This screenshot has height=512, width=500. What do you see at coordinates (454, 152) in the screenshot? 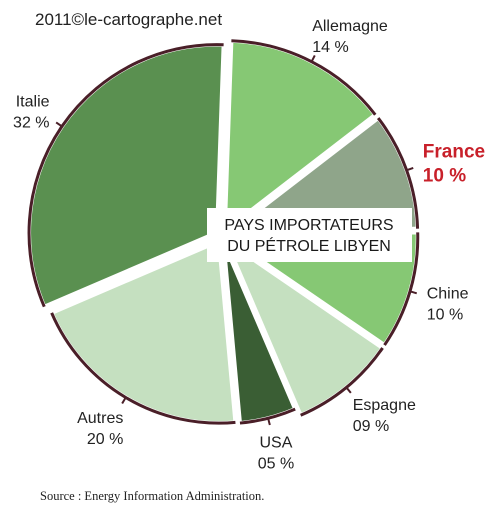
I see `slice-name-france: France` at bounding box center [454, 152].